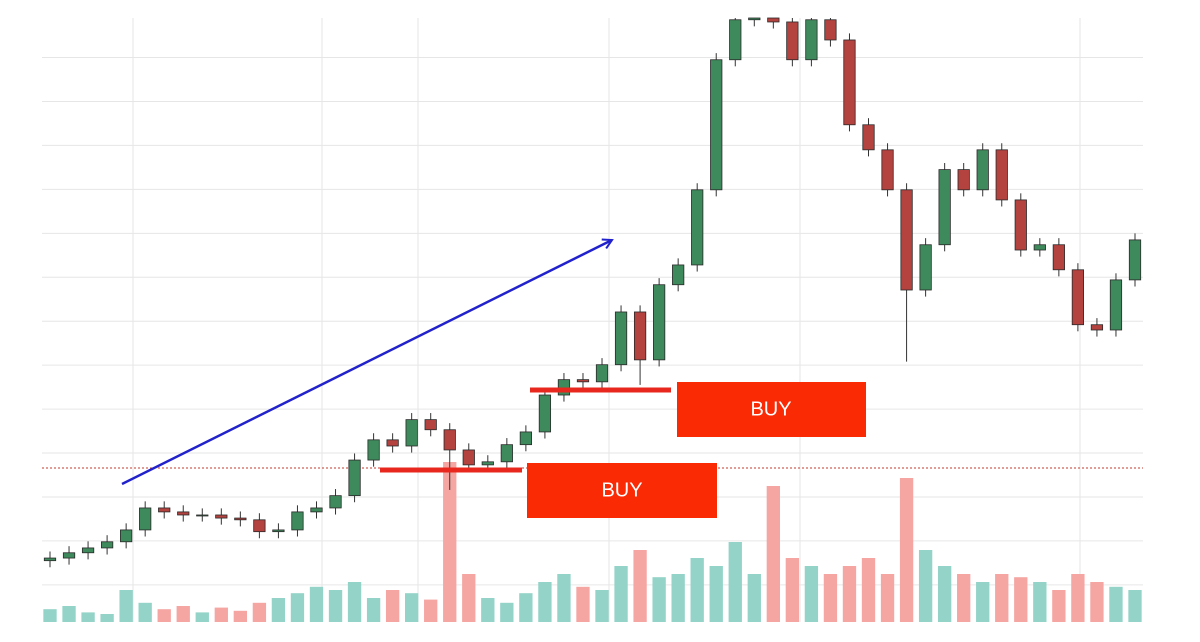 The width and height of the screenshot is (1200, 642). I want to click on buy-label: BUY, so click(770, 409).